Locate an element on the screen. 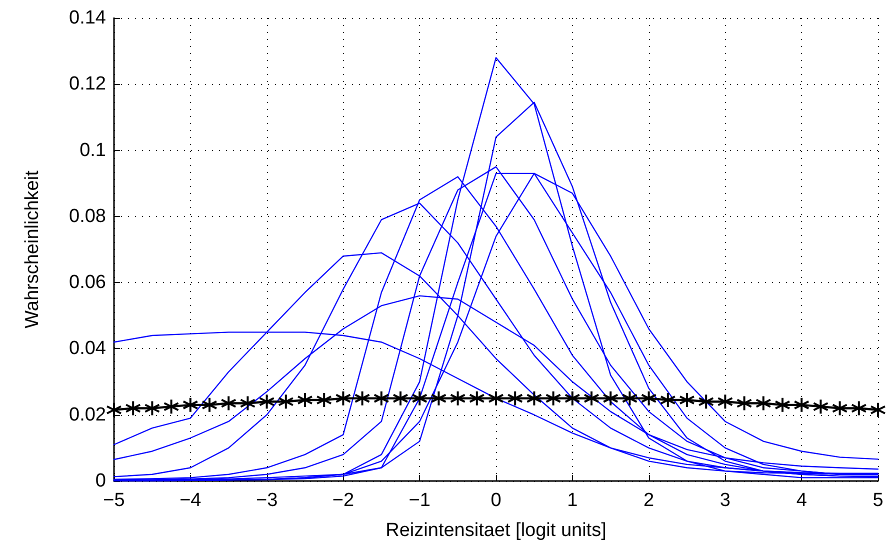  x-tick-label: −4 is located at coordinates (191, 500).